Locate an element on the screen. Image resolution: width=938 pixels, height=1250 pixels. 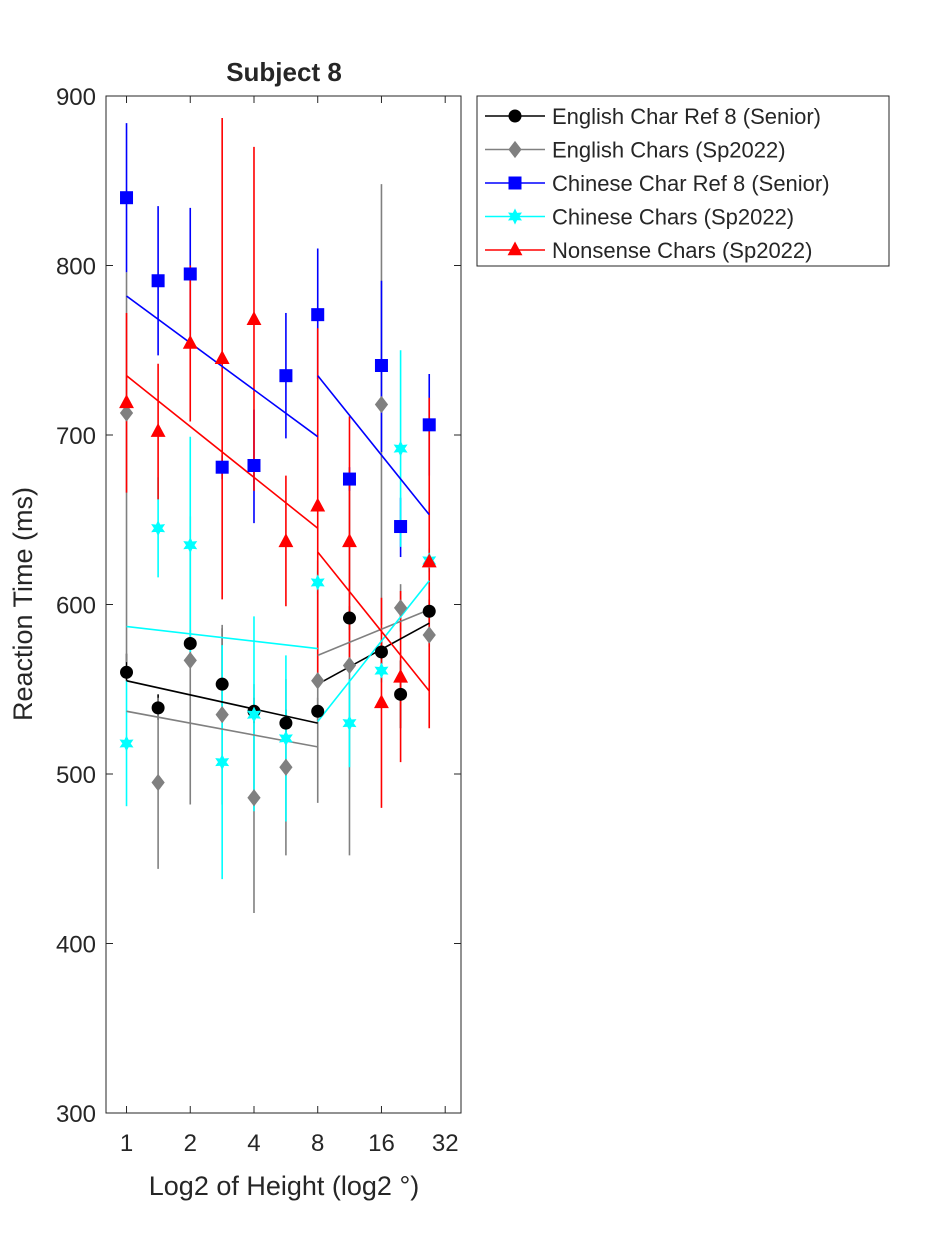
y-tick-label-700: 700 is located at coordinates (76, 436).